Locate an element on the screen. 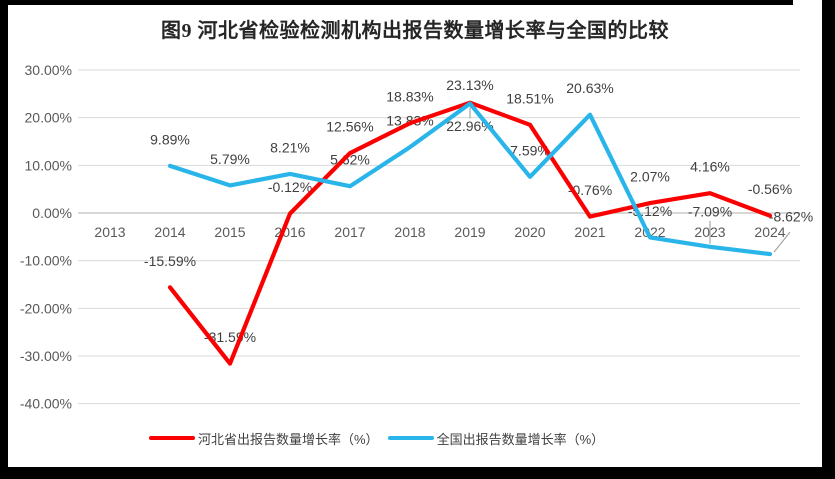  x-axis-label: 2018 is located at coordinates (409, 232).